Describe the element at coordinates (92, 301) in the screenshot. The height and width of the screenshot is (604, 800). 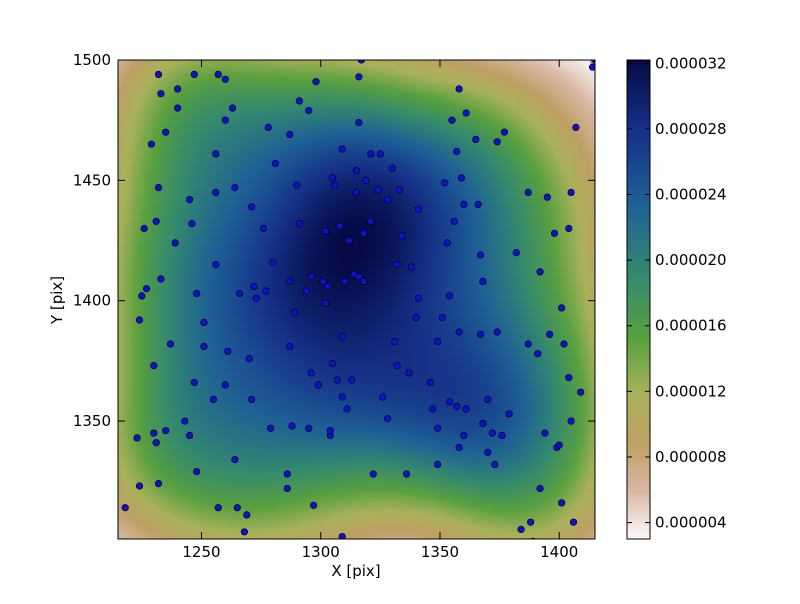
I see `y-tick-label: 1400` at that location.